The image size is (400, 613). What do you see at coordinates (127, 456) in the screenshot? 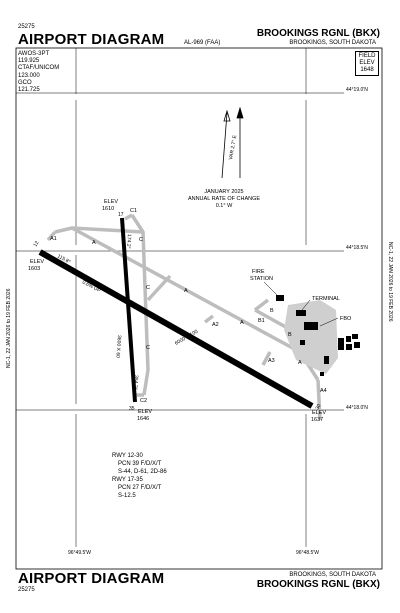
I see `pcn-line: RWY 12-30` at bounding box center [127, 456].